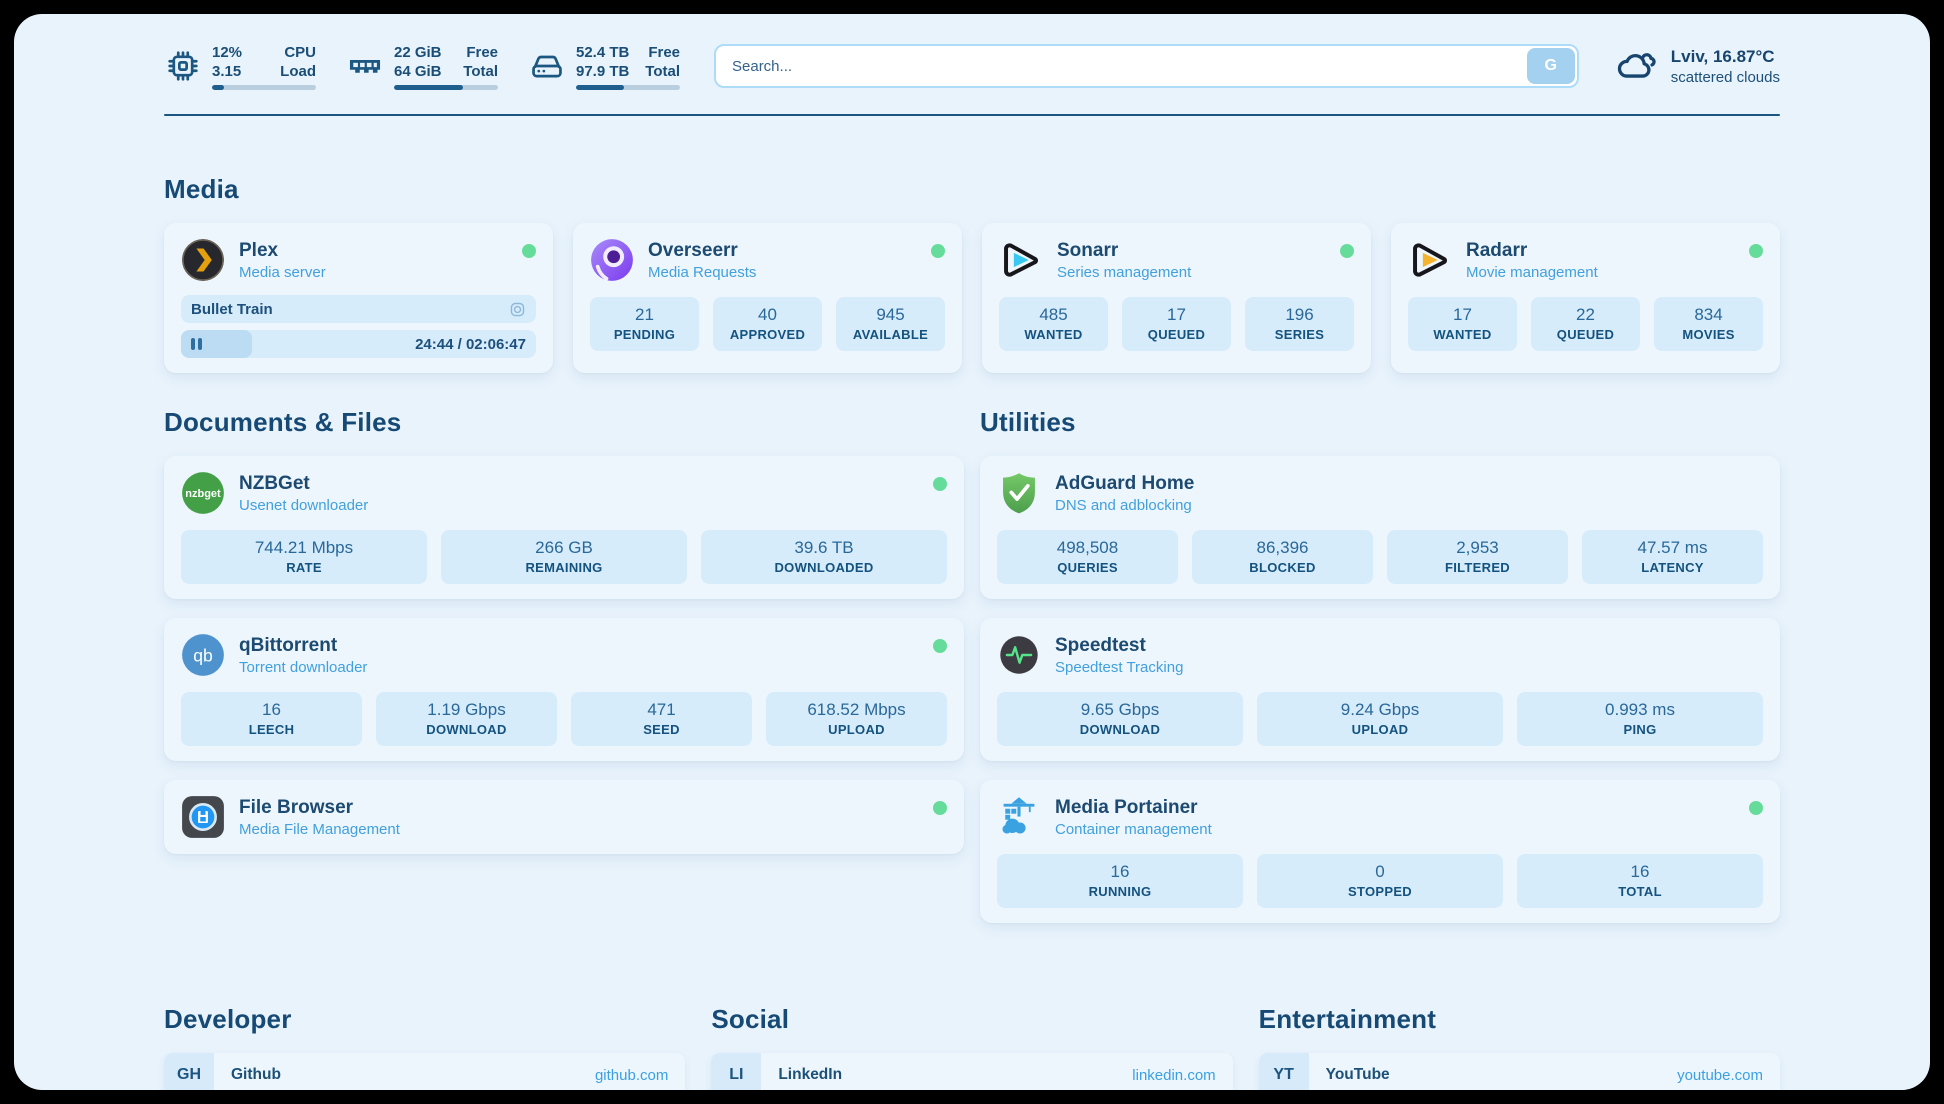 The image size is (1944, 1104). What do you see at coordinates (227, 52) in the screenshot?
I see `cpu-usage-value: 12%` at bounding box center [227, 52].